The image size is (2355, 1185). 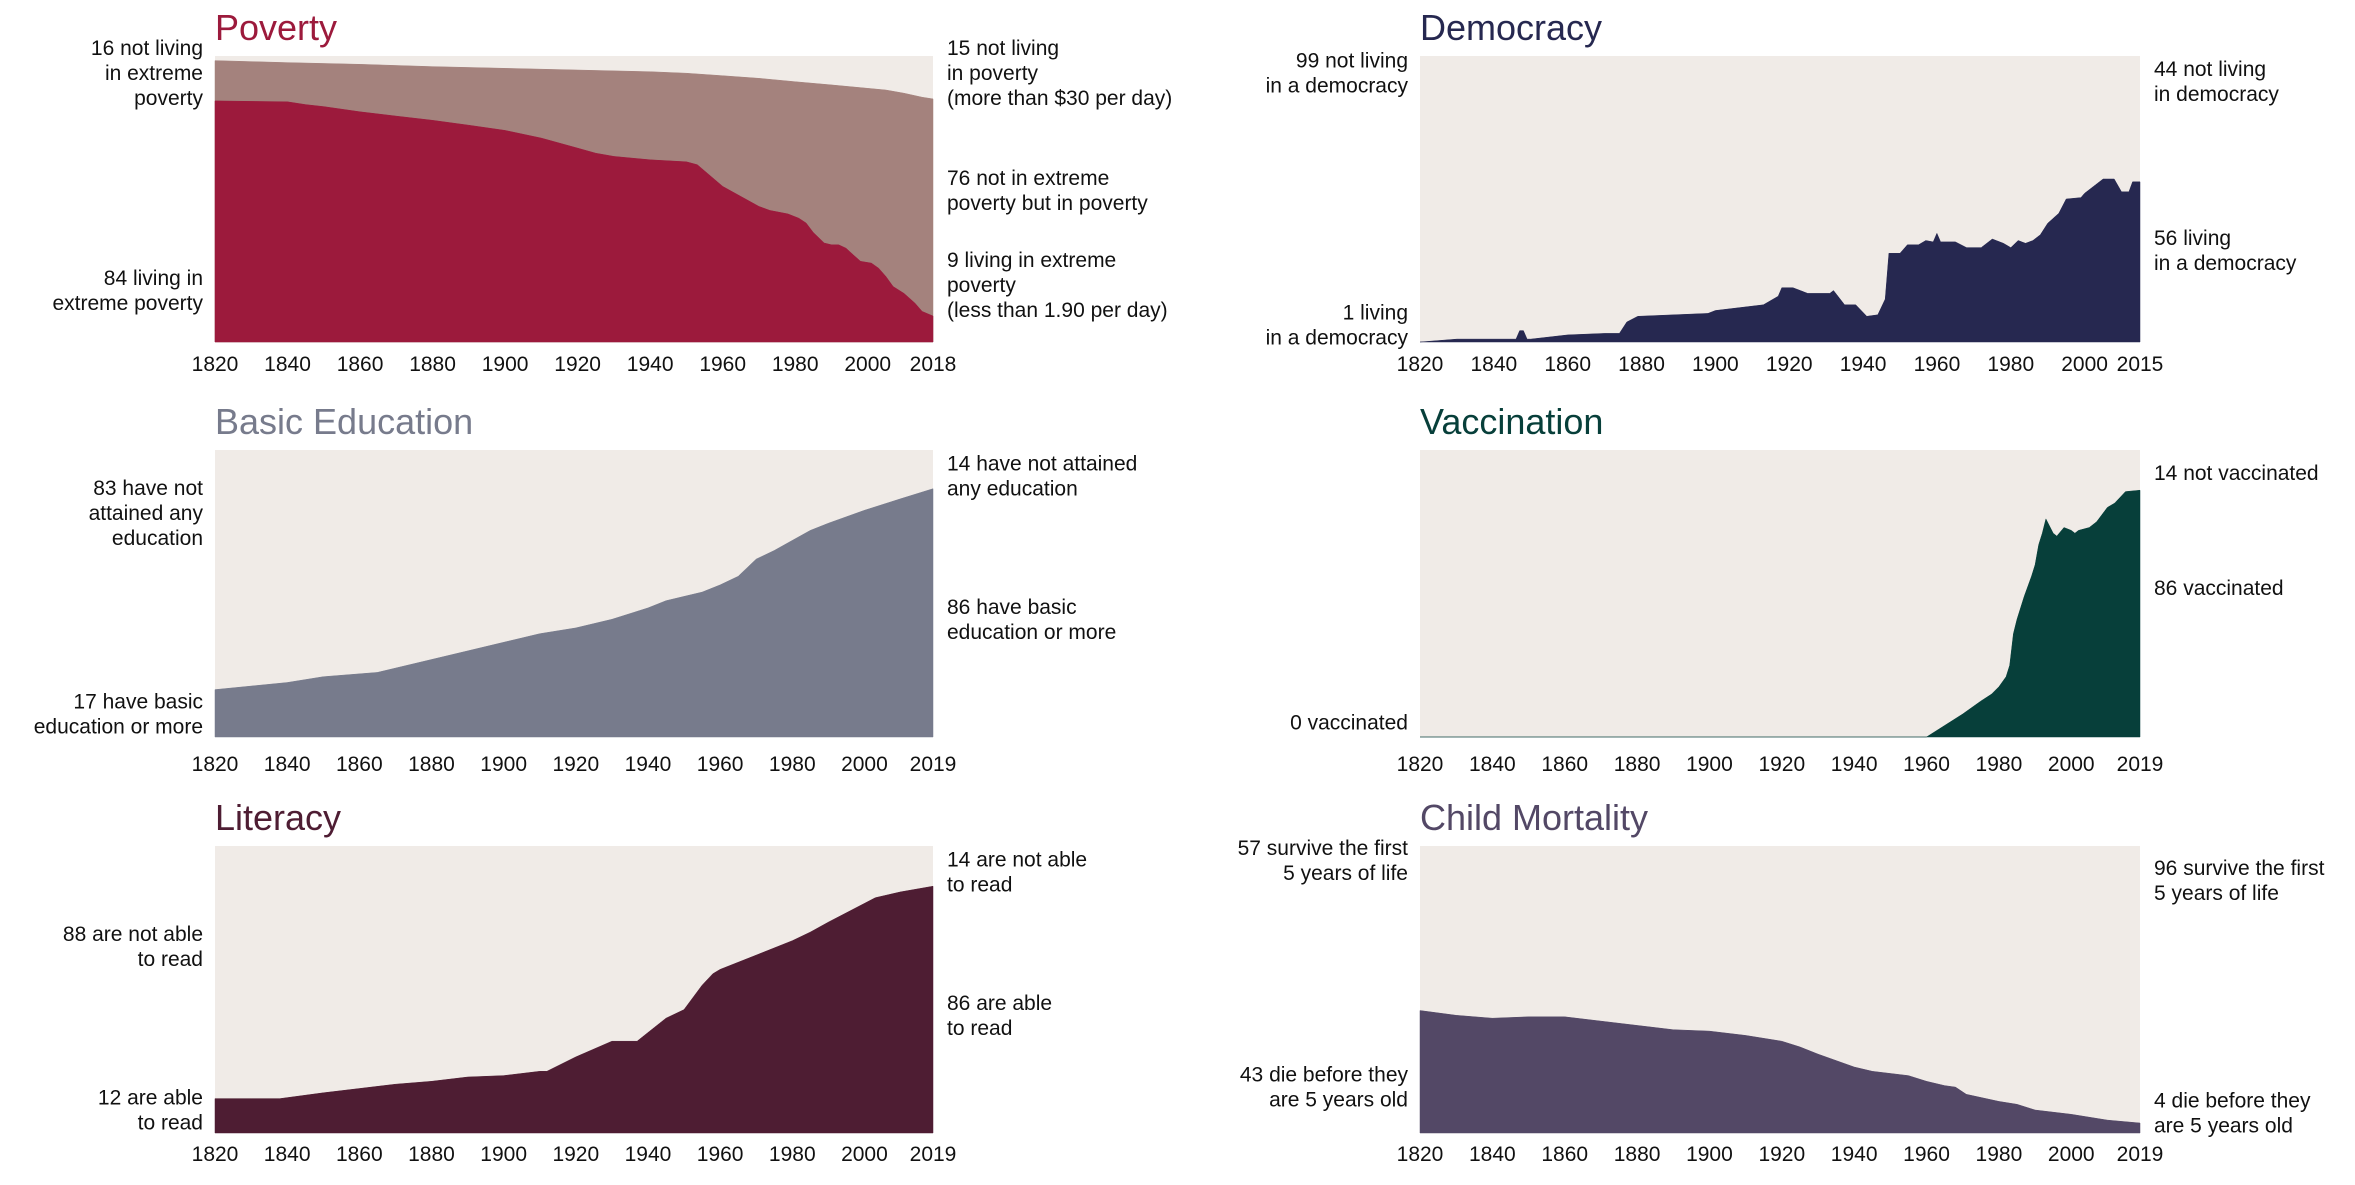 What do you see at coordinates (574, 1009) in the screenshot?
I see `area-able-to-read` at bounding box center [574, 1009].